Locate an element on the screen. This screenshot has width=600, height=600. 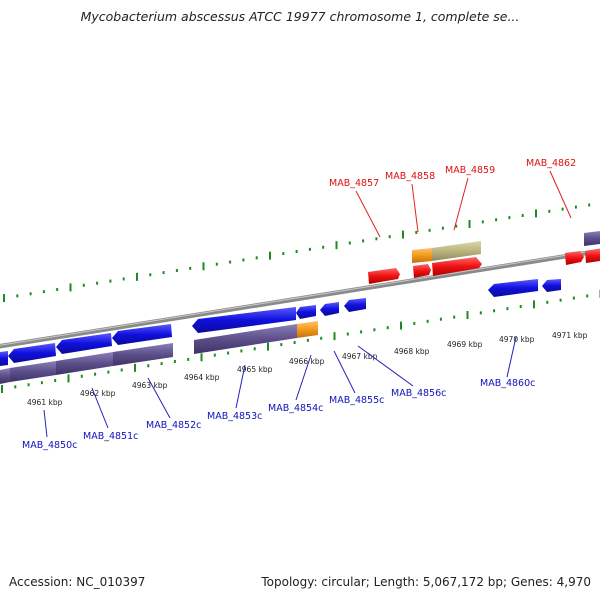
cds-arrow-mab4856c is located at coordinates (355, 305).